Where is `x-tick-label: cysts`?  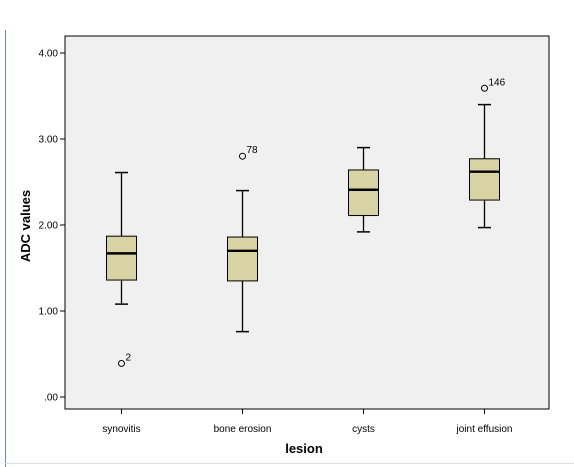 x-tick-label: cysts is located at coordinates (363, 429).